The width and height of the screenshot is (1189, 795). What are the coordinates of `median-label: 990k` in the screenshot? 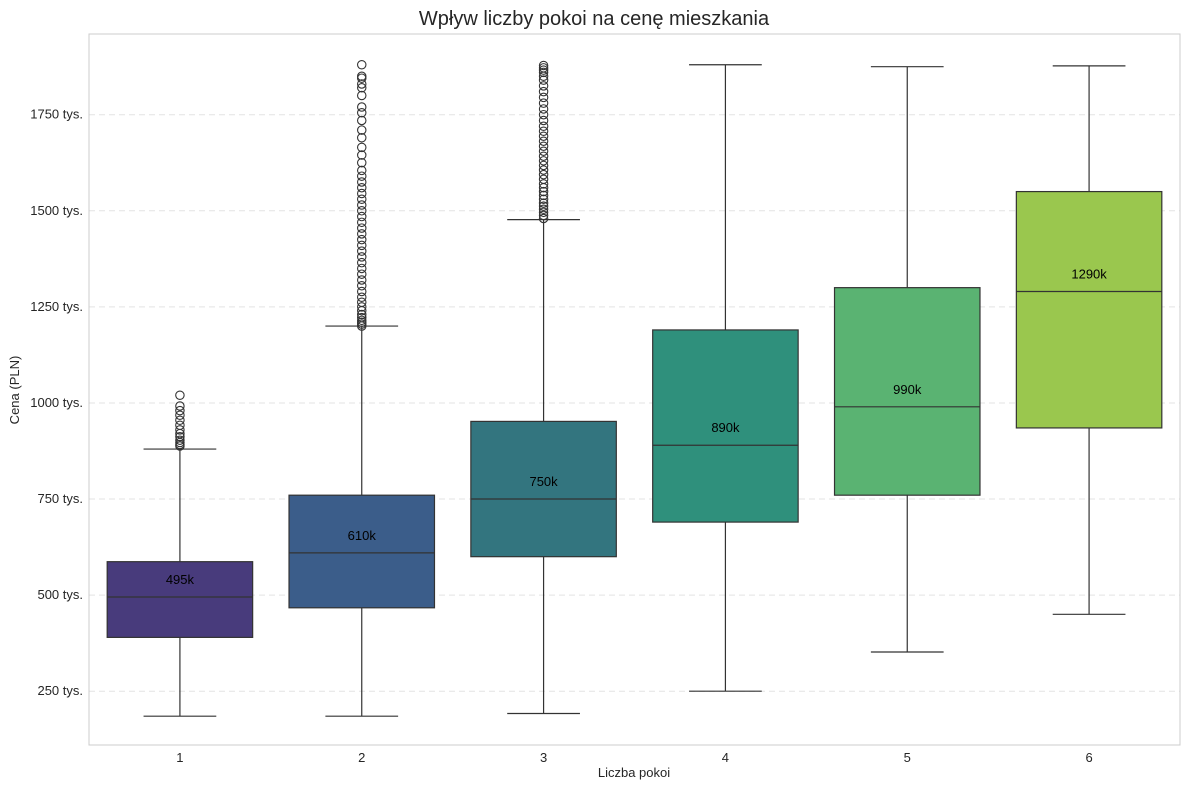 It's located at (907, 389).